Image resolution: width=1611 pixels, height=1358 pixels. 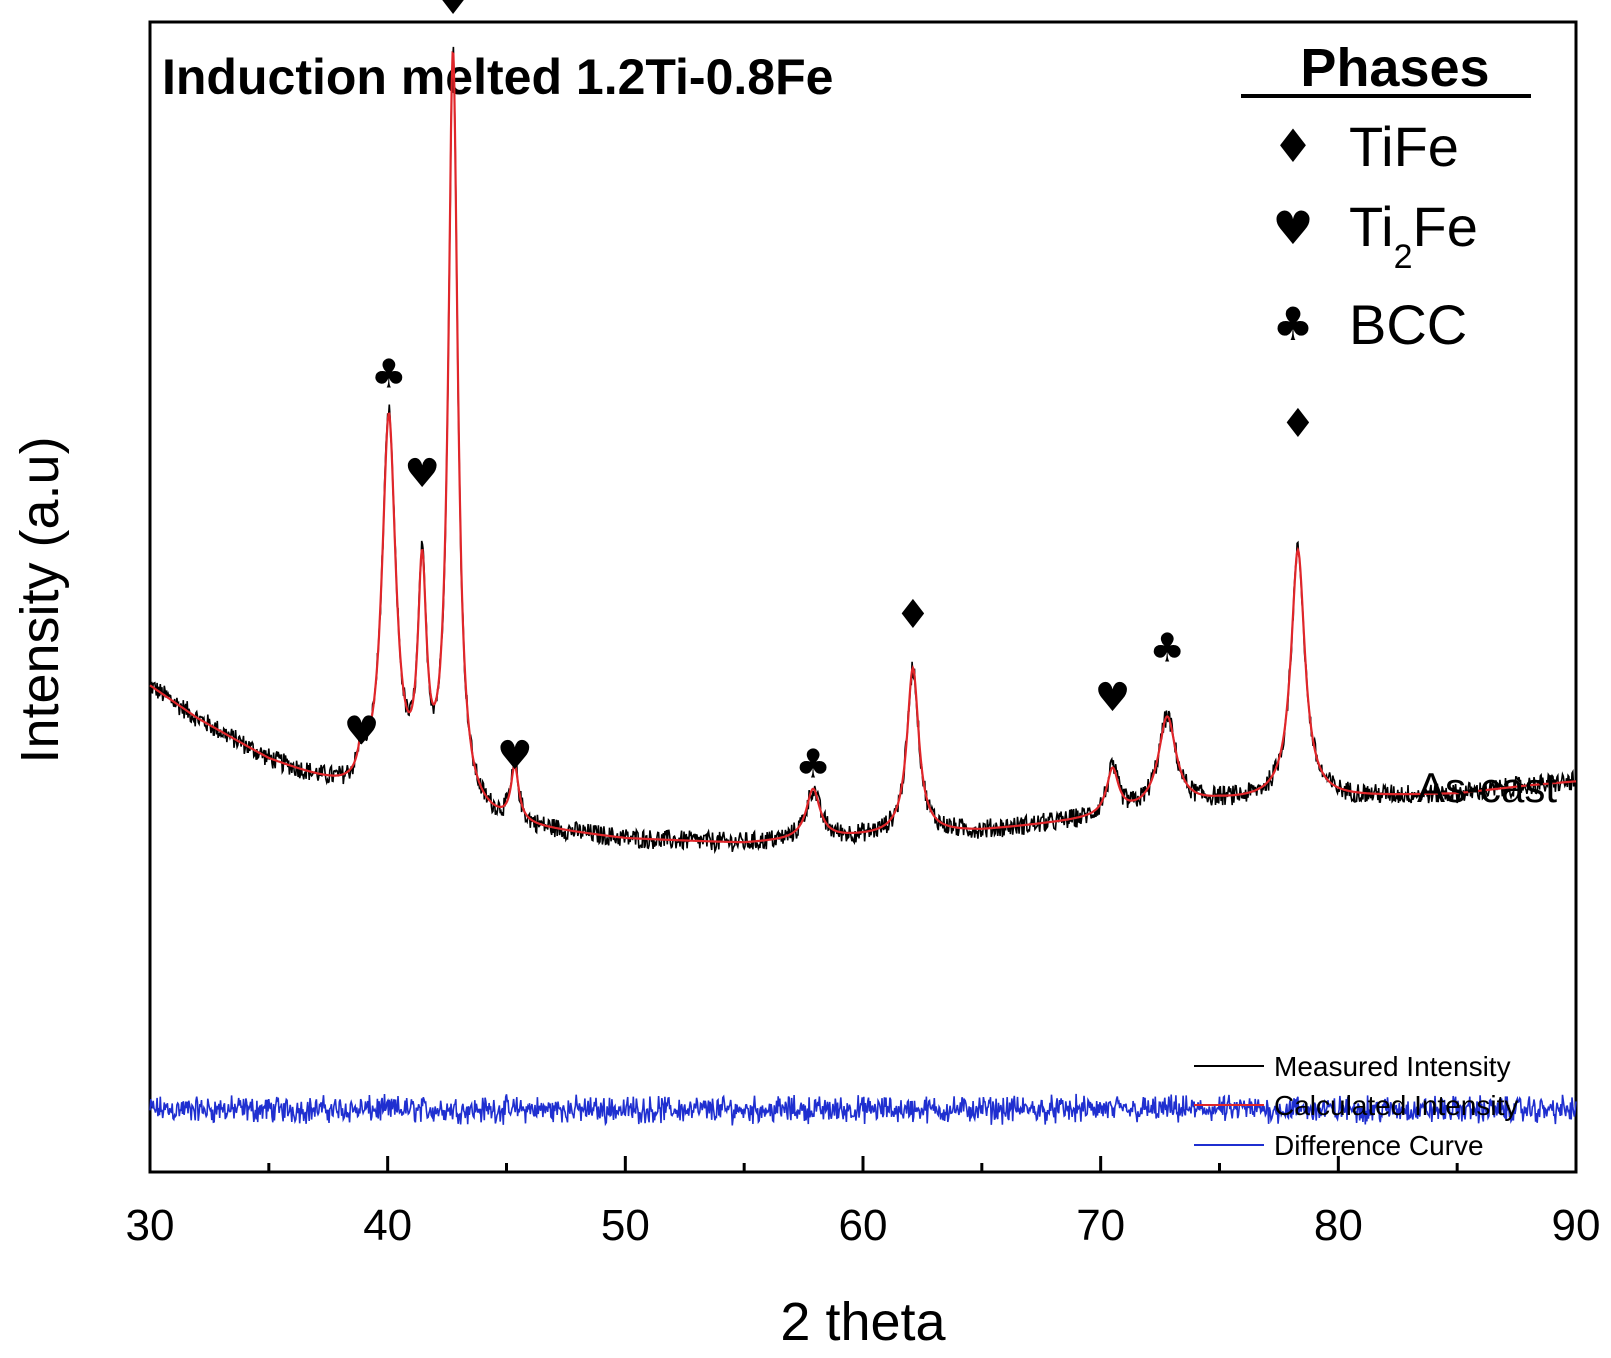 What do you see at coordinates (1292, 324) in the screenshot?
I see `club-icon: ♣` at bounding box center [1292, 324].